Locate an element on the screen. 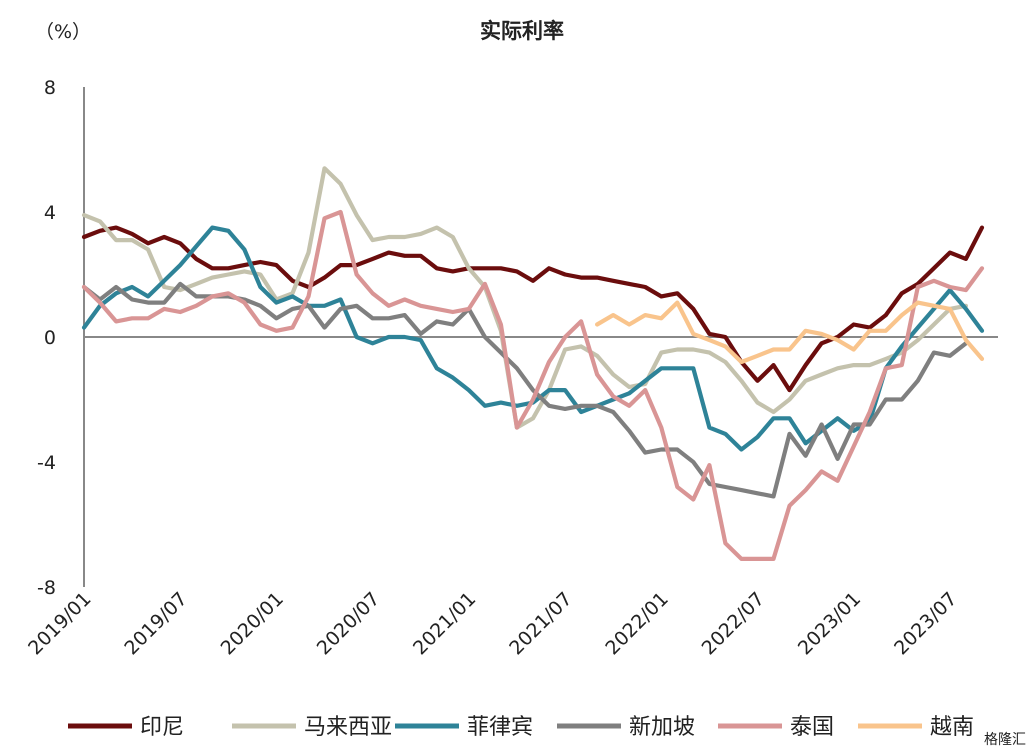  legend-label: 泰国 is located at coordinates (812, 727).